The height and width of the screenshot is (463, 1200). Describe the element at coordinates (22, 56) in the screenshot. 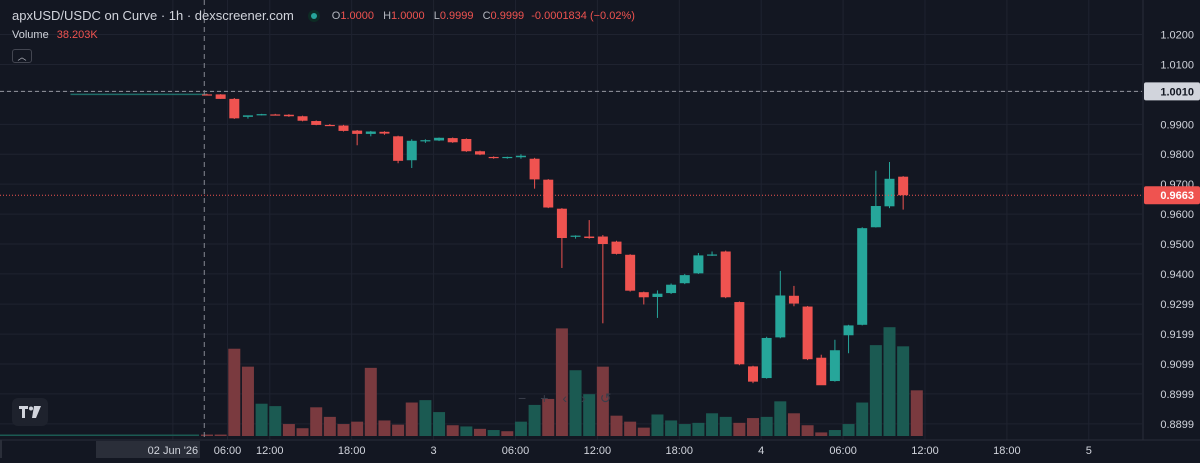

I see `collapse-legend-button: ︿` at that location.